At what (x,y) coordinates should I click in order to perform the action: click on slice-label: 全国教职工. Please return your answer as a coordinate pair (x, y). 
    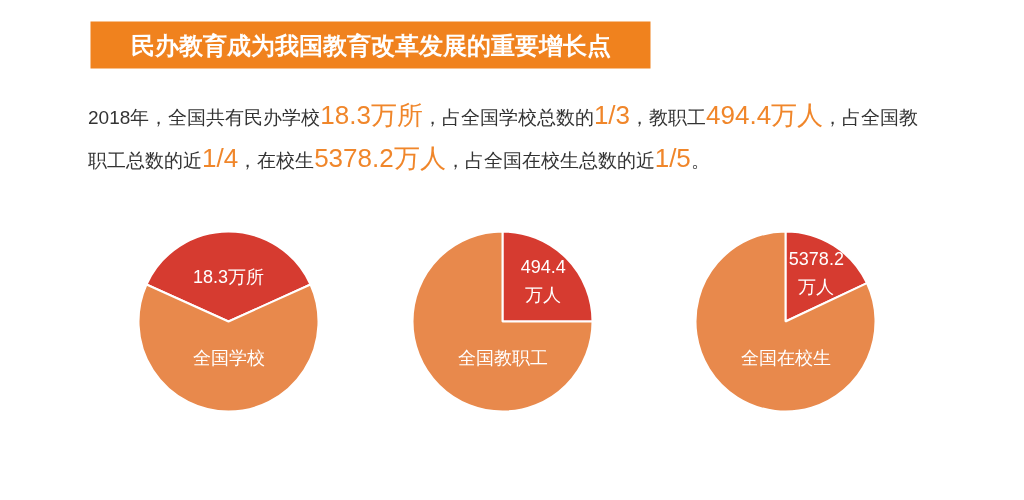
    Looking at the image, I should click on (502, 357).